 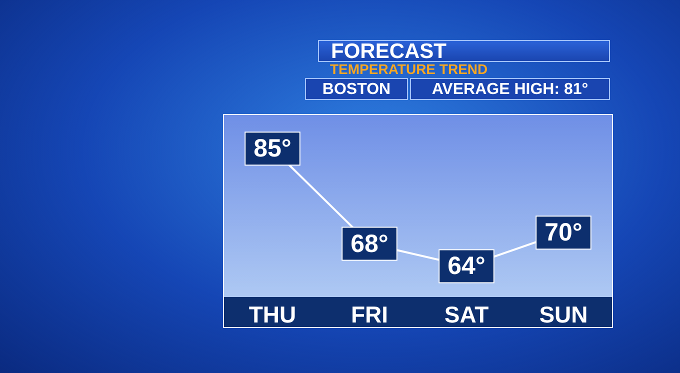 I want to click on chart-subtitle: TEMPERATURE TREND, so click(x=409, y=69).